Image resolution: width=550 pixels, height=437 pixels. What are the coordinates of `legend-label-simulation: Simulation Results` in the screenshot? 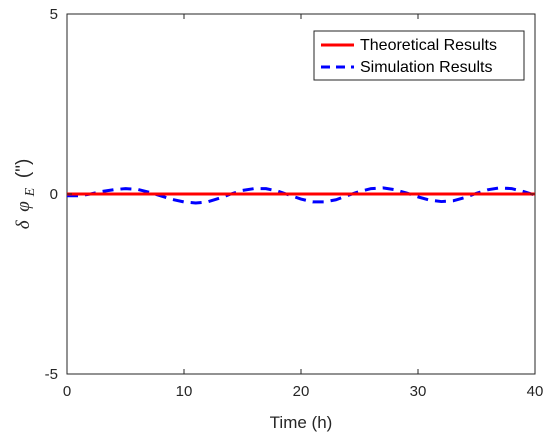 It's located at (426, 67).